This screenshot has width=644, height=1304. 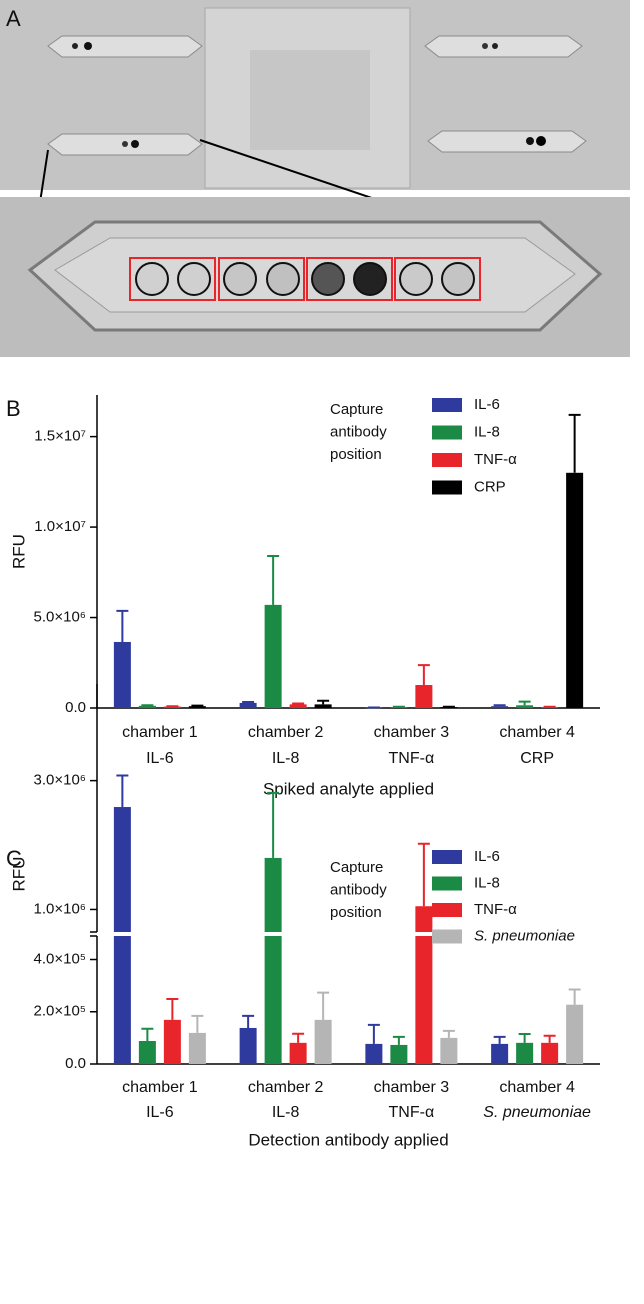 What do you see at coordinates (305, 279) in the screenshot?
I see `spot-pairs` at bounding box center [305, 279].